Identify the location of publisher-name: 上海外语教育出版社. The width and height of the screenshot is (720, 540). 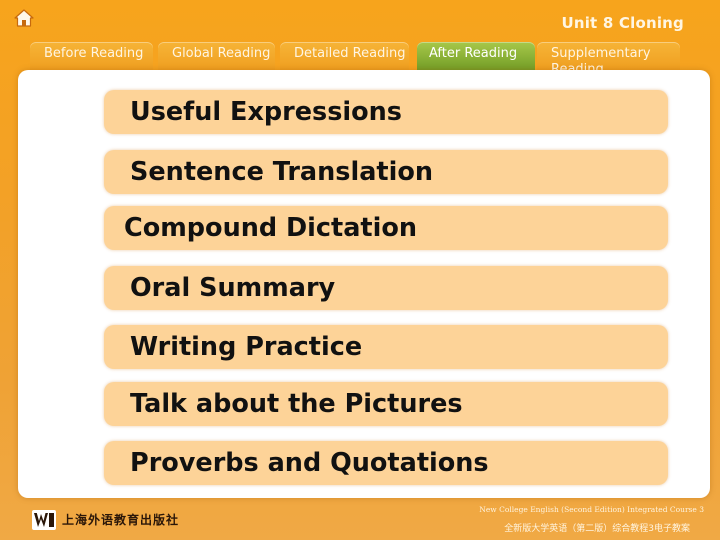
(121, 520).